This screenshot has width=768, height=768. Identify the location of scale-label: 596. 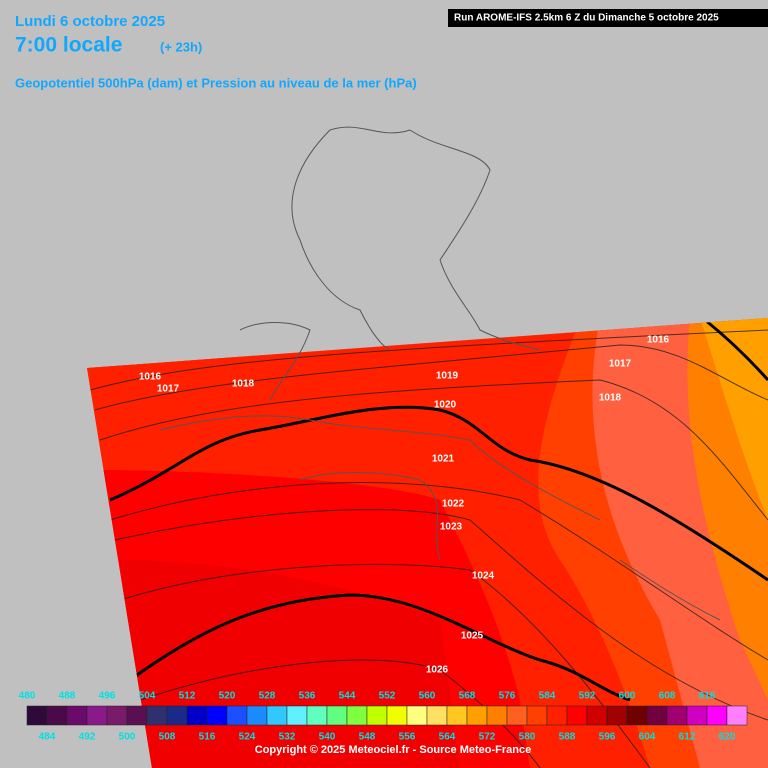
(607, 737).